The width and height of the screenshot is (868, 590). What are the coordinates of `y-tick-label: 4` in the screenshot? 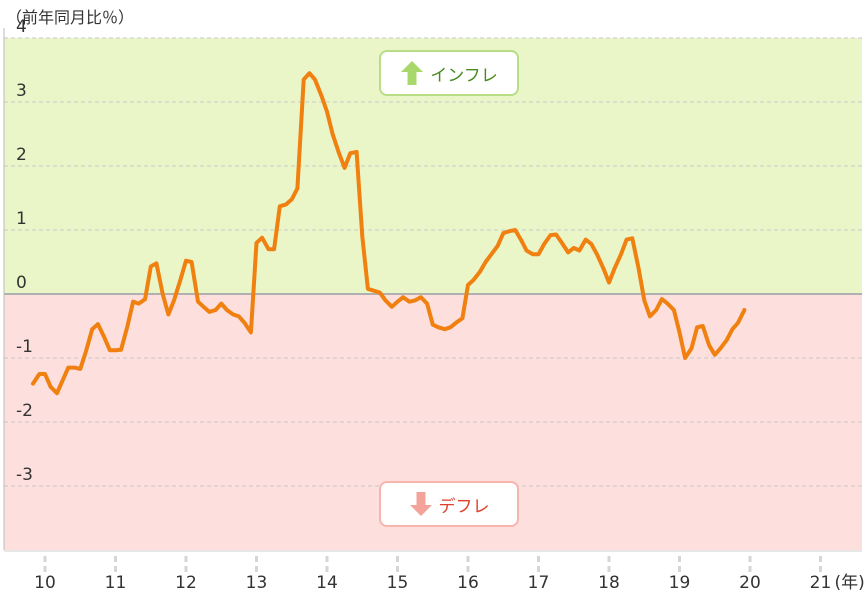 It's located at (21, 27).